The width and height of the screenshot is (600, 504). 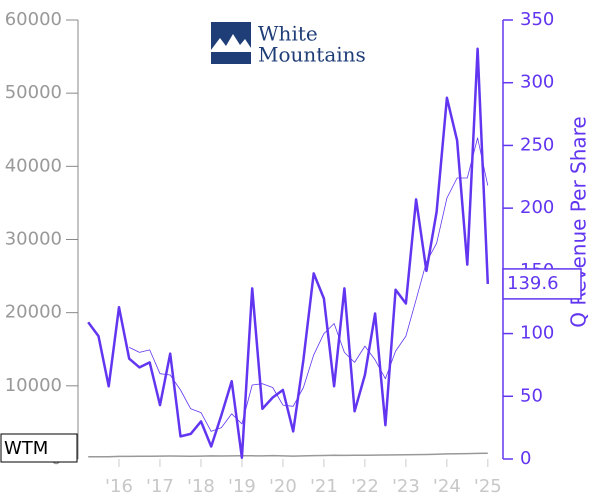 What do you see at coordinates (533, 283) in the screenshot?
I see `last-value-label: 139.6` at bounding box center [533, 283].